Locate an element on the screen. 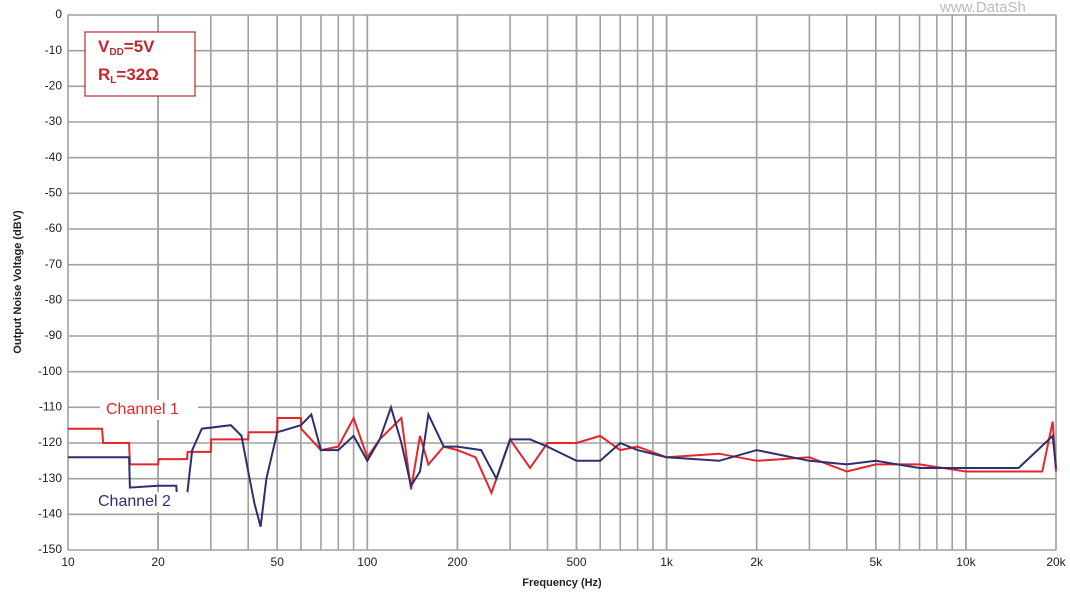  y-tick-label: -50 is located at coordinates (54, 193).